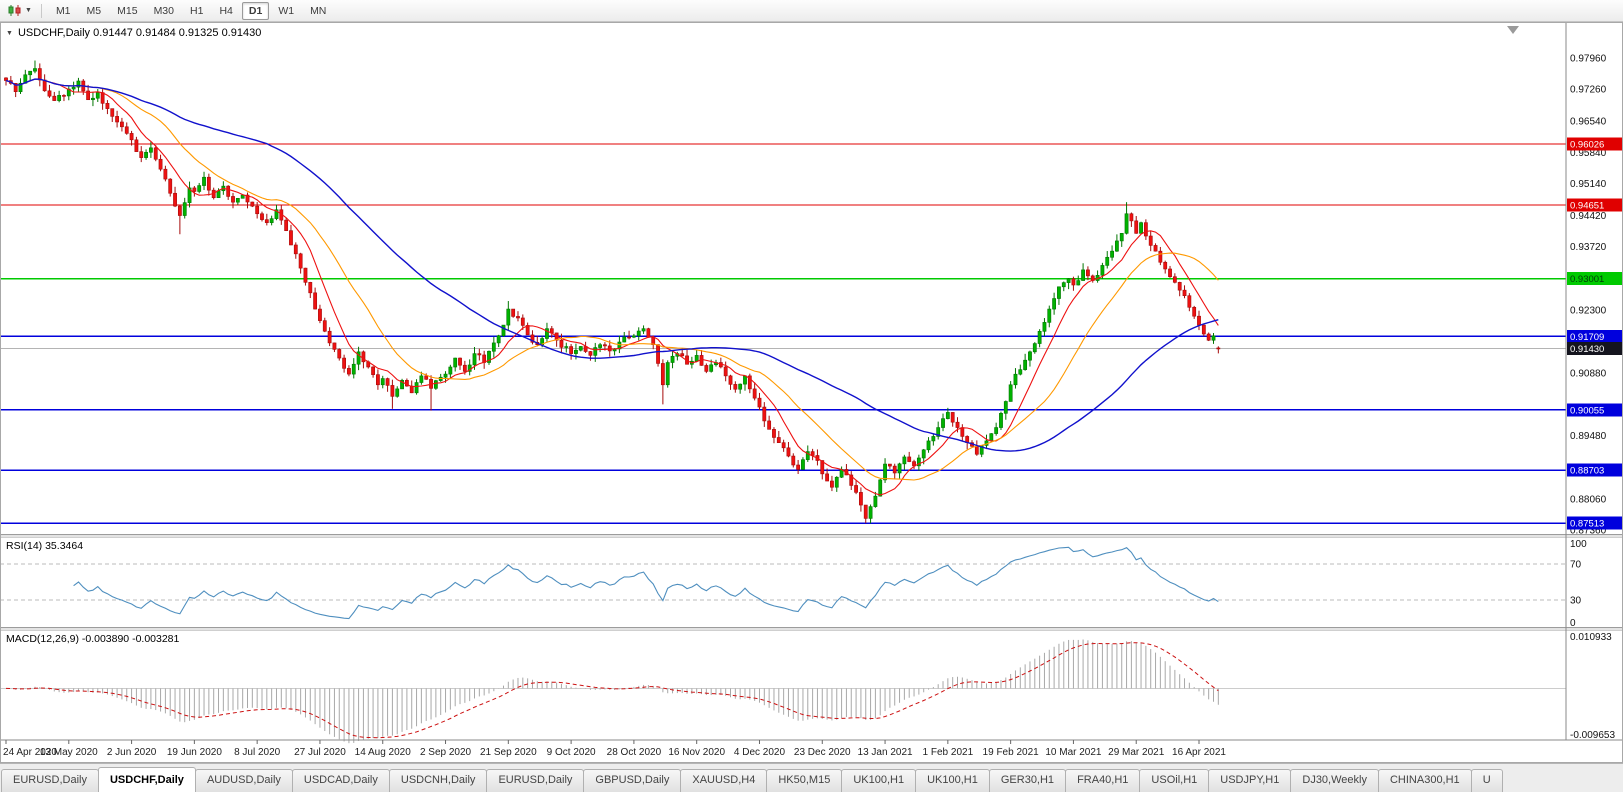  What do you see at coordinates (571, 752) in the screenshot?
I see `svg-text: 9 Oct 2020` at bounding box center [571, 752].